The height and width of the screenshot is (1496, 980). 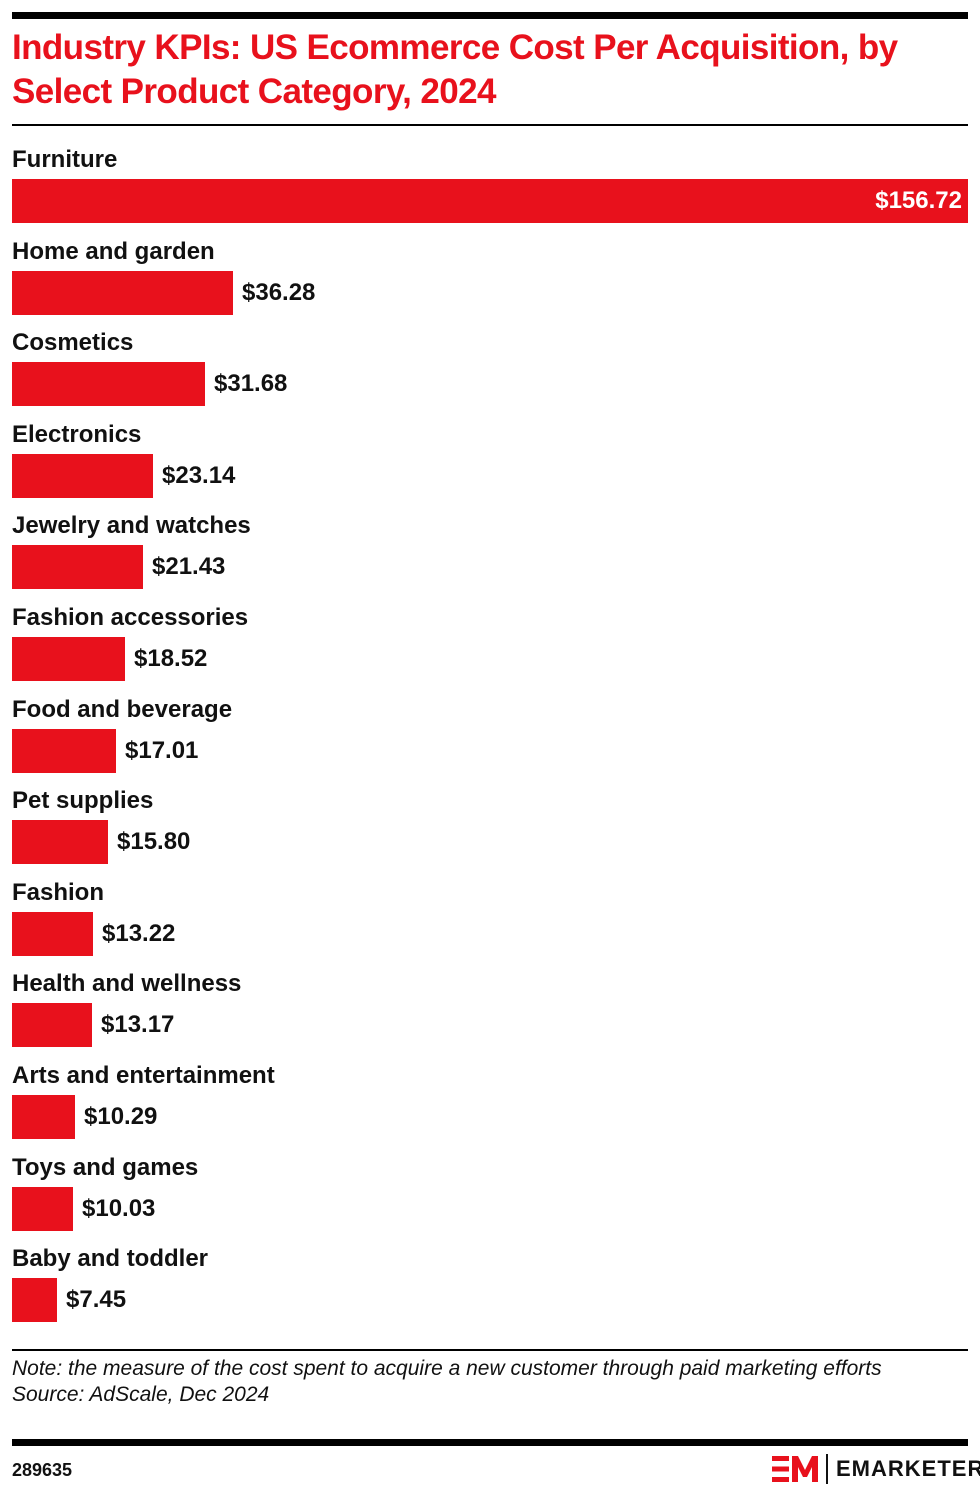 What do you see at coordinates (490, 736) in the screenshot?
I see `bar-row: Food and beverage $17.01` at bounding box center [490, 736].